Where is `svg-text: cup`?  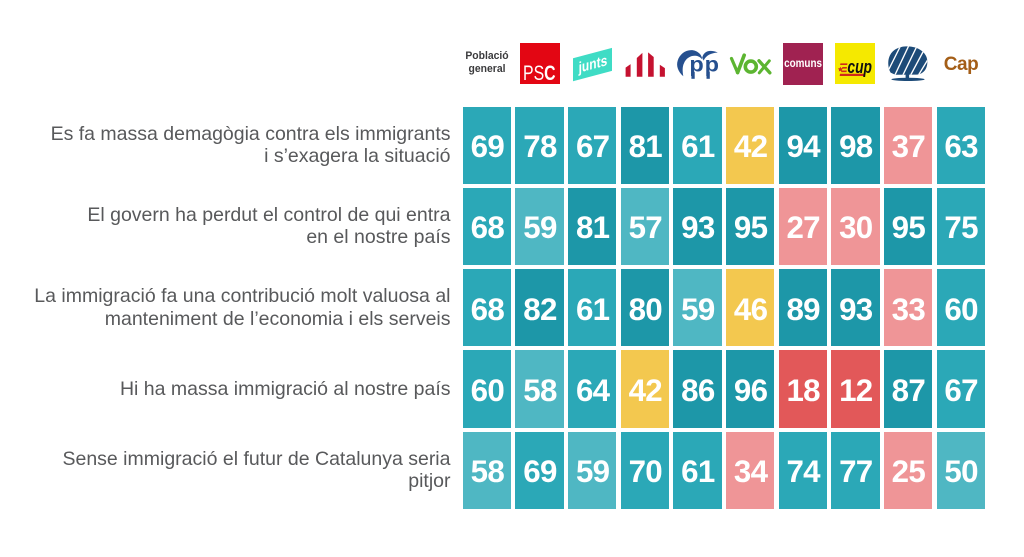
svg-text: cup is located at coordinates (859, 67).